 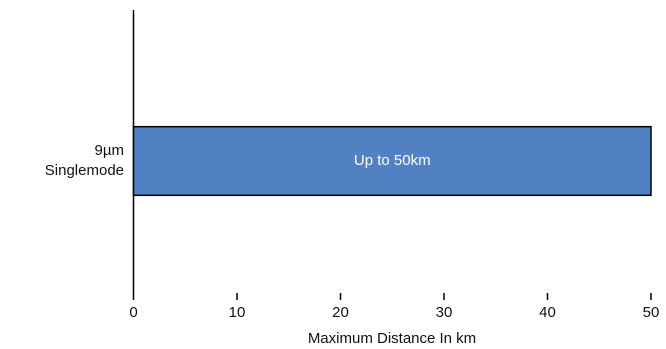 What do you see at coordinates (651, 312) in the screenshot?
I see `x-tick-label: 50` at bounding box center [651, 312].